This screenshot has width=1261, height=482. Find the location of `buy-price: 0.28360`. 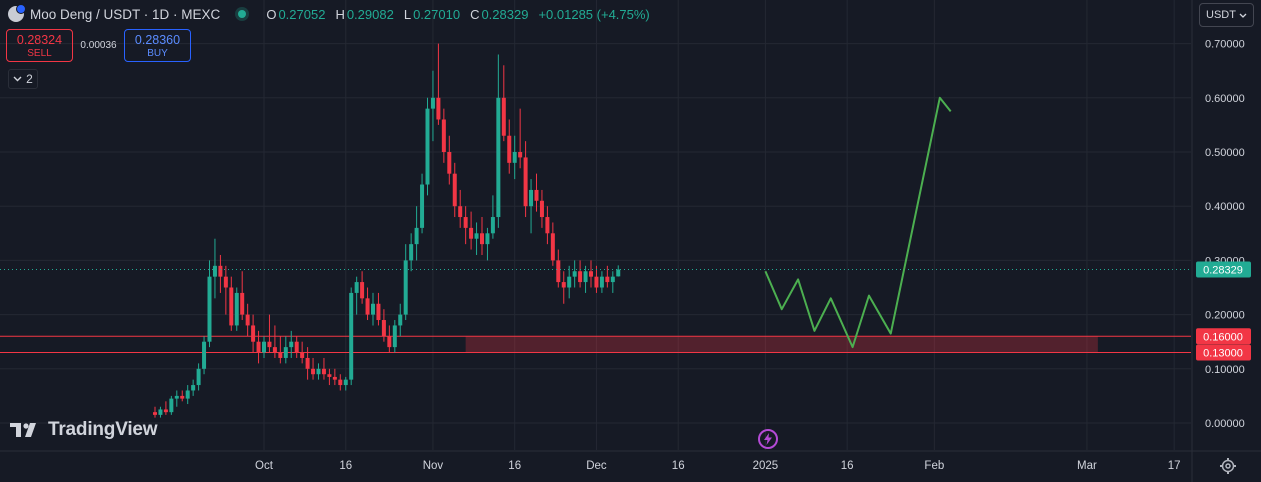

buy-price: 0.28360 is located at coordinates (157, 40).